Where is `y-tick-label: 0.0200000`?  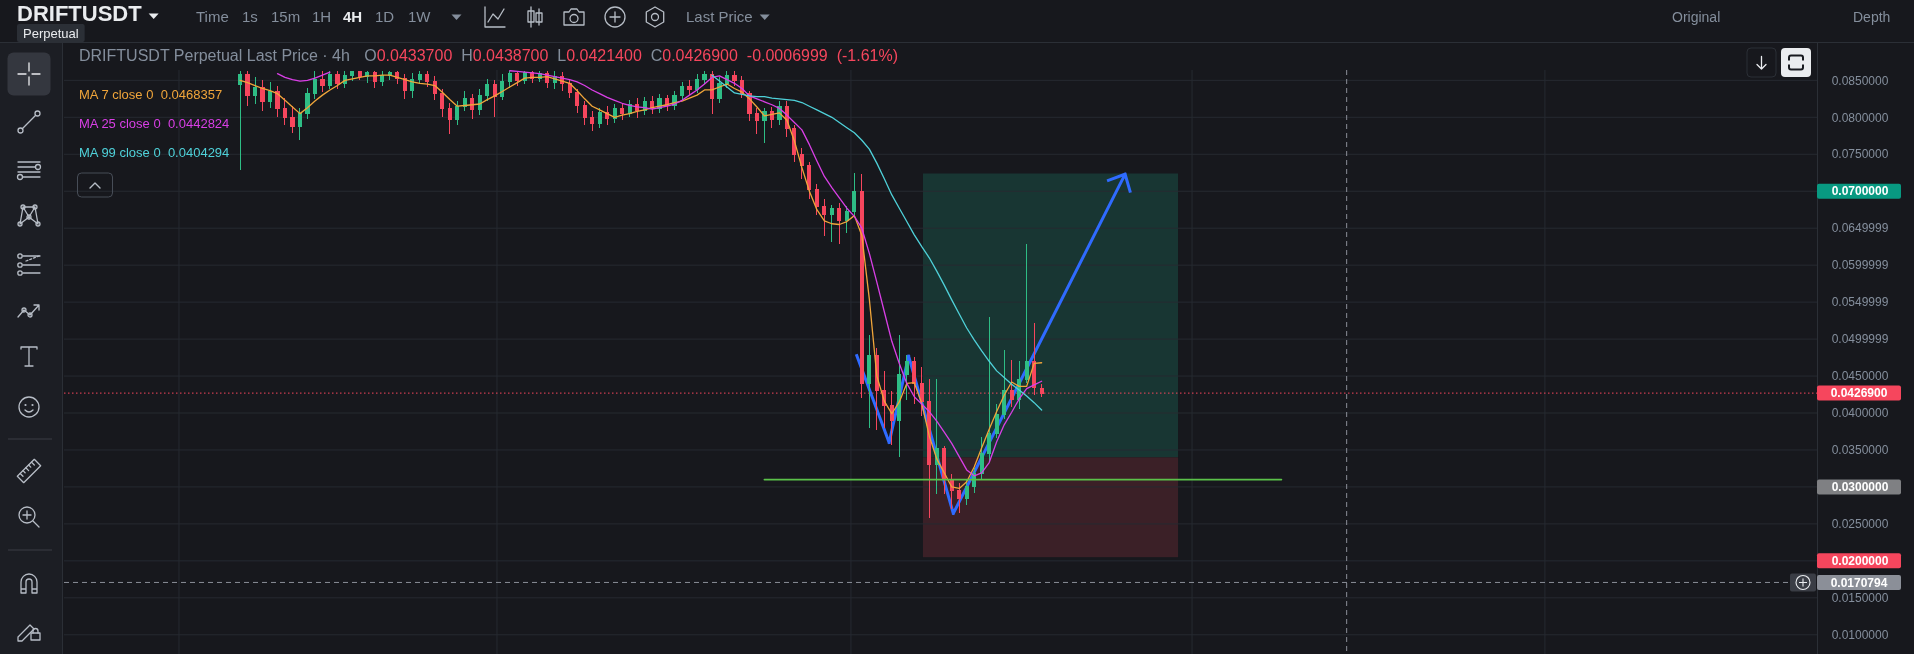 y-tick-label: 0.0200000 is located at coordinates (1860, 561).